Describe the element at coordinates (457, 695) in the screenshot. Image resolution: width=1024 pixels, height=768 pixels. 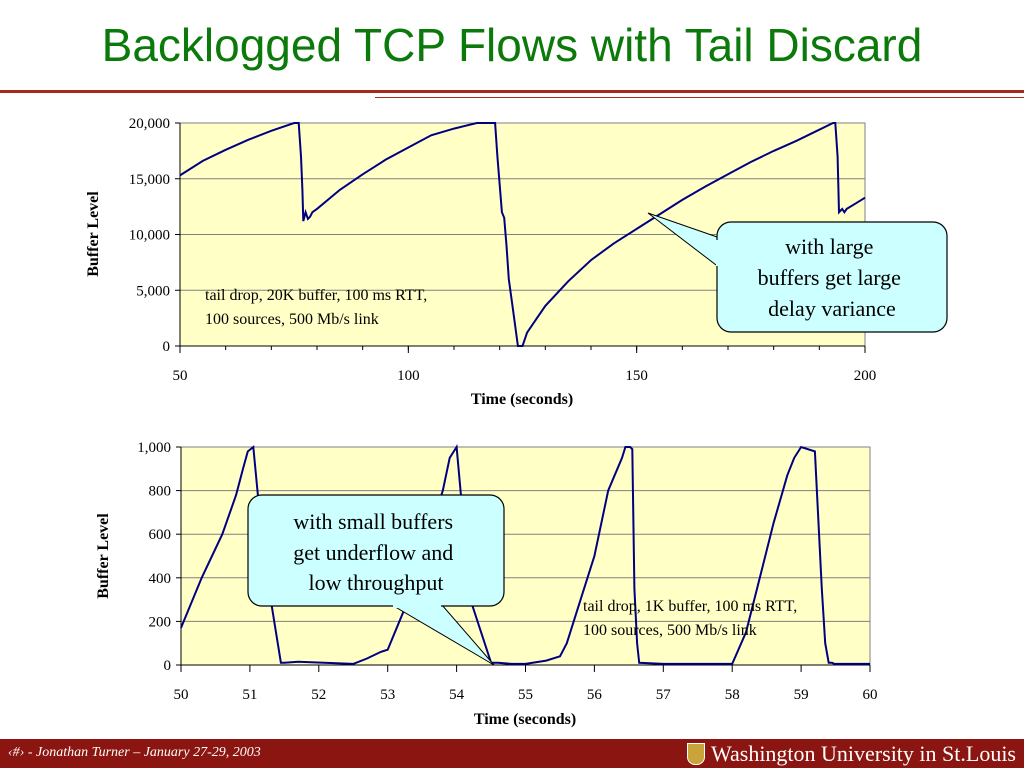
I see `x-tick-label: 54` at that location.